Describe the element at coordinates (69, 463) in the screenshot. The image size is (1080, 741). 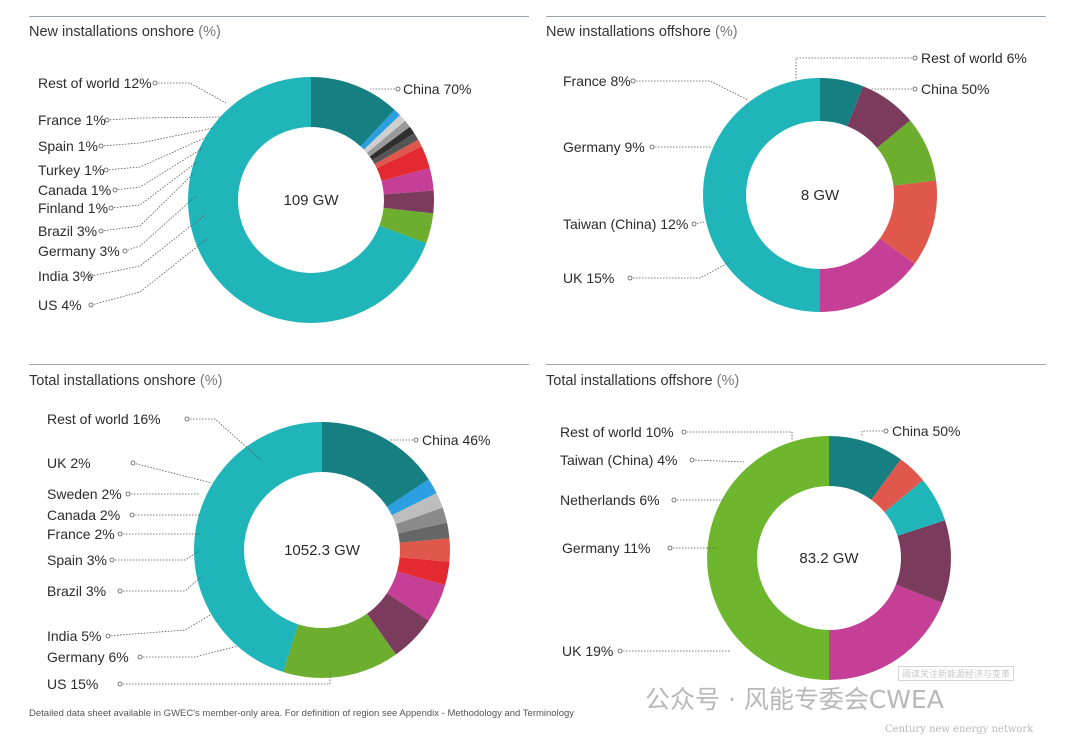
I see `slice-label: UK 2%` at that location.